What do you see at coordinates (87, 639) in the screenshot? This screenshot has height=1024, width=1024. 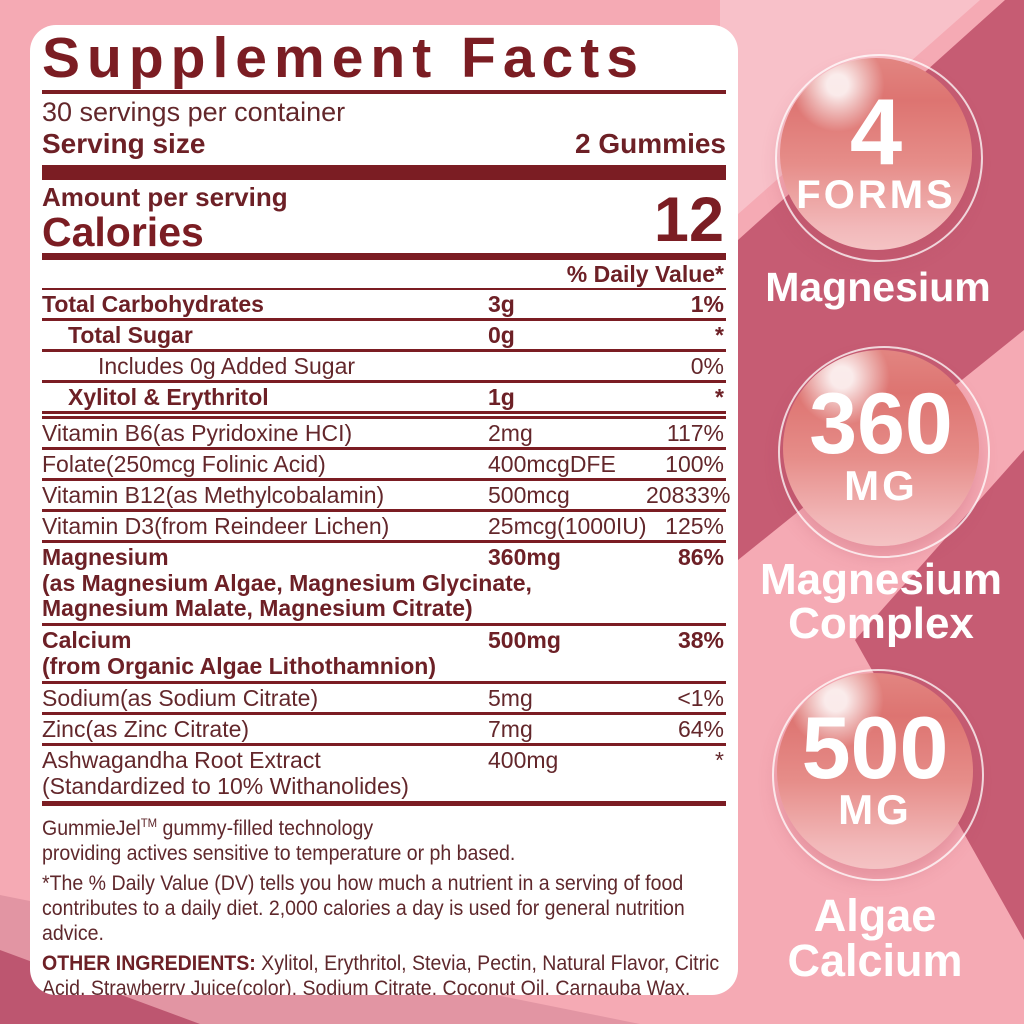 I see `nutrient-name: Calcium` at bounding box center [87, 639].